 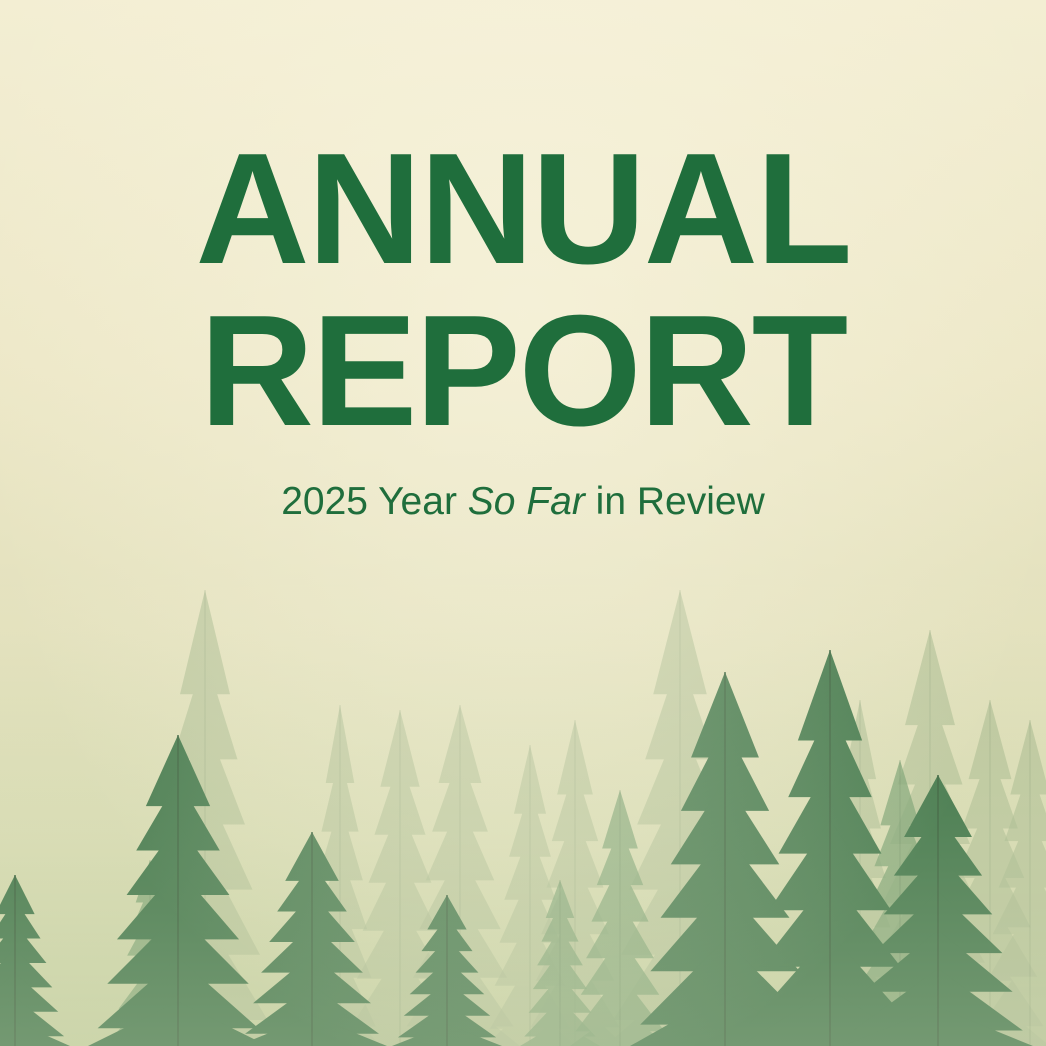 I want to click on subtitle-emphasis: So Far, so click(x=526, y=501).